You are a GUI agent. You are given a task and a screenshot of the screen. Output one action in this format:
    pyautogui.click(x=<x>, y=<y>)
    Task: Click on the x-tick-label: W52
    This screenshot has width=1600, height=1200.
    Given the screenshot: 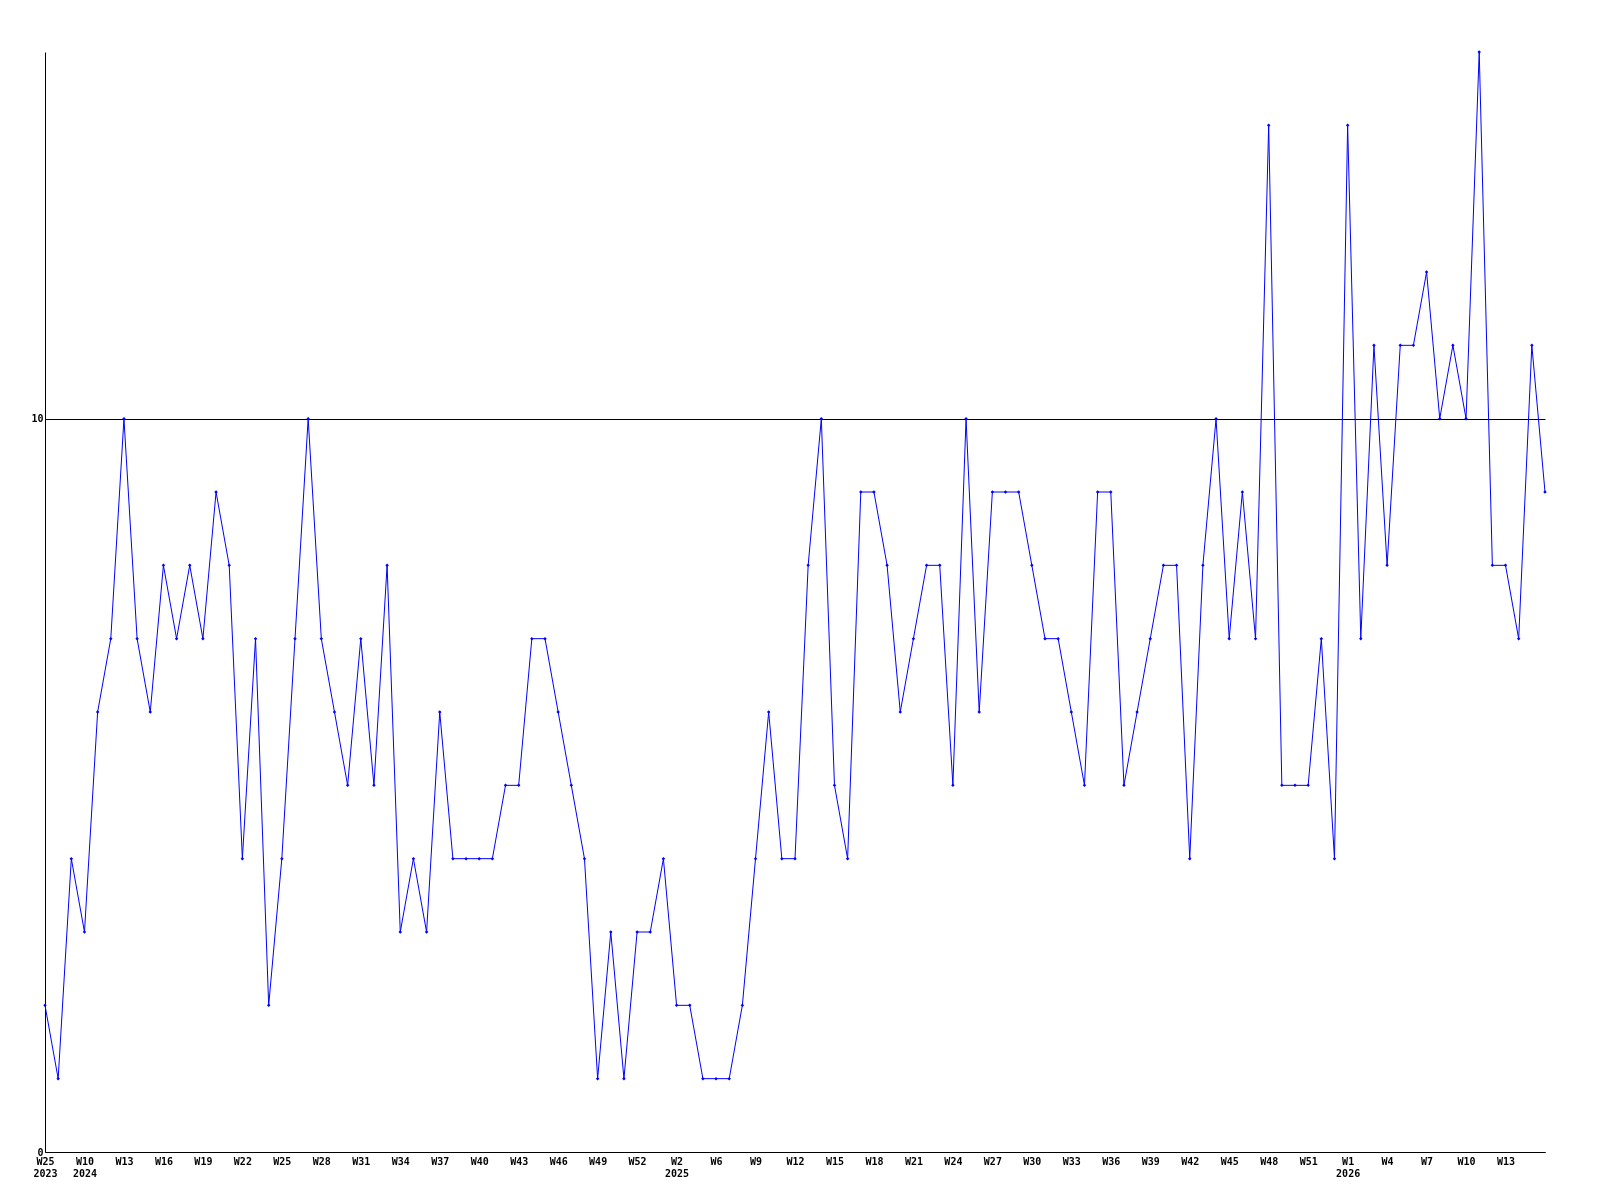 What is the action you would take?
    pyautogui.click(x=637, y=1161)
    